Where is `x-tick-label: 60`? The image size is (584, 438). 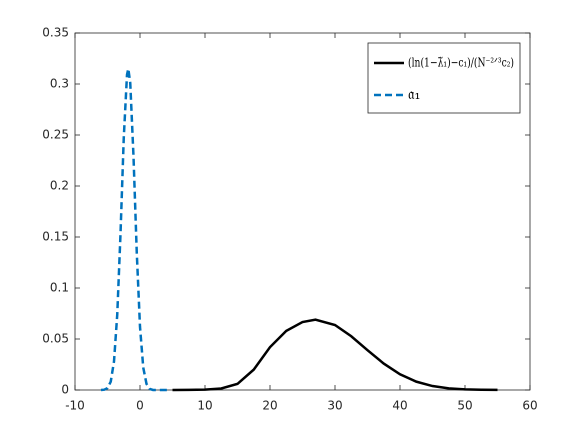
x-tick-label: 60 is located at coordinates (529, 406).